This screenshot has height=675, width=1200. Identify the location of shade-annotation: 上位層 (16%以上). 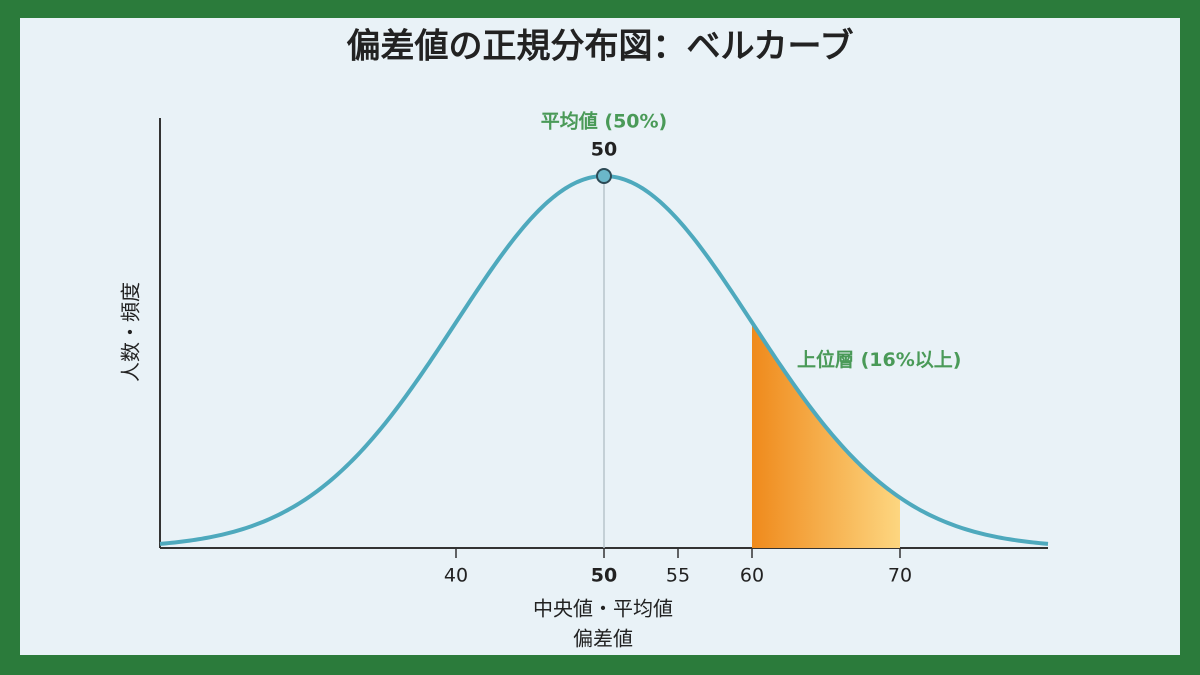
(879, 359).